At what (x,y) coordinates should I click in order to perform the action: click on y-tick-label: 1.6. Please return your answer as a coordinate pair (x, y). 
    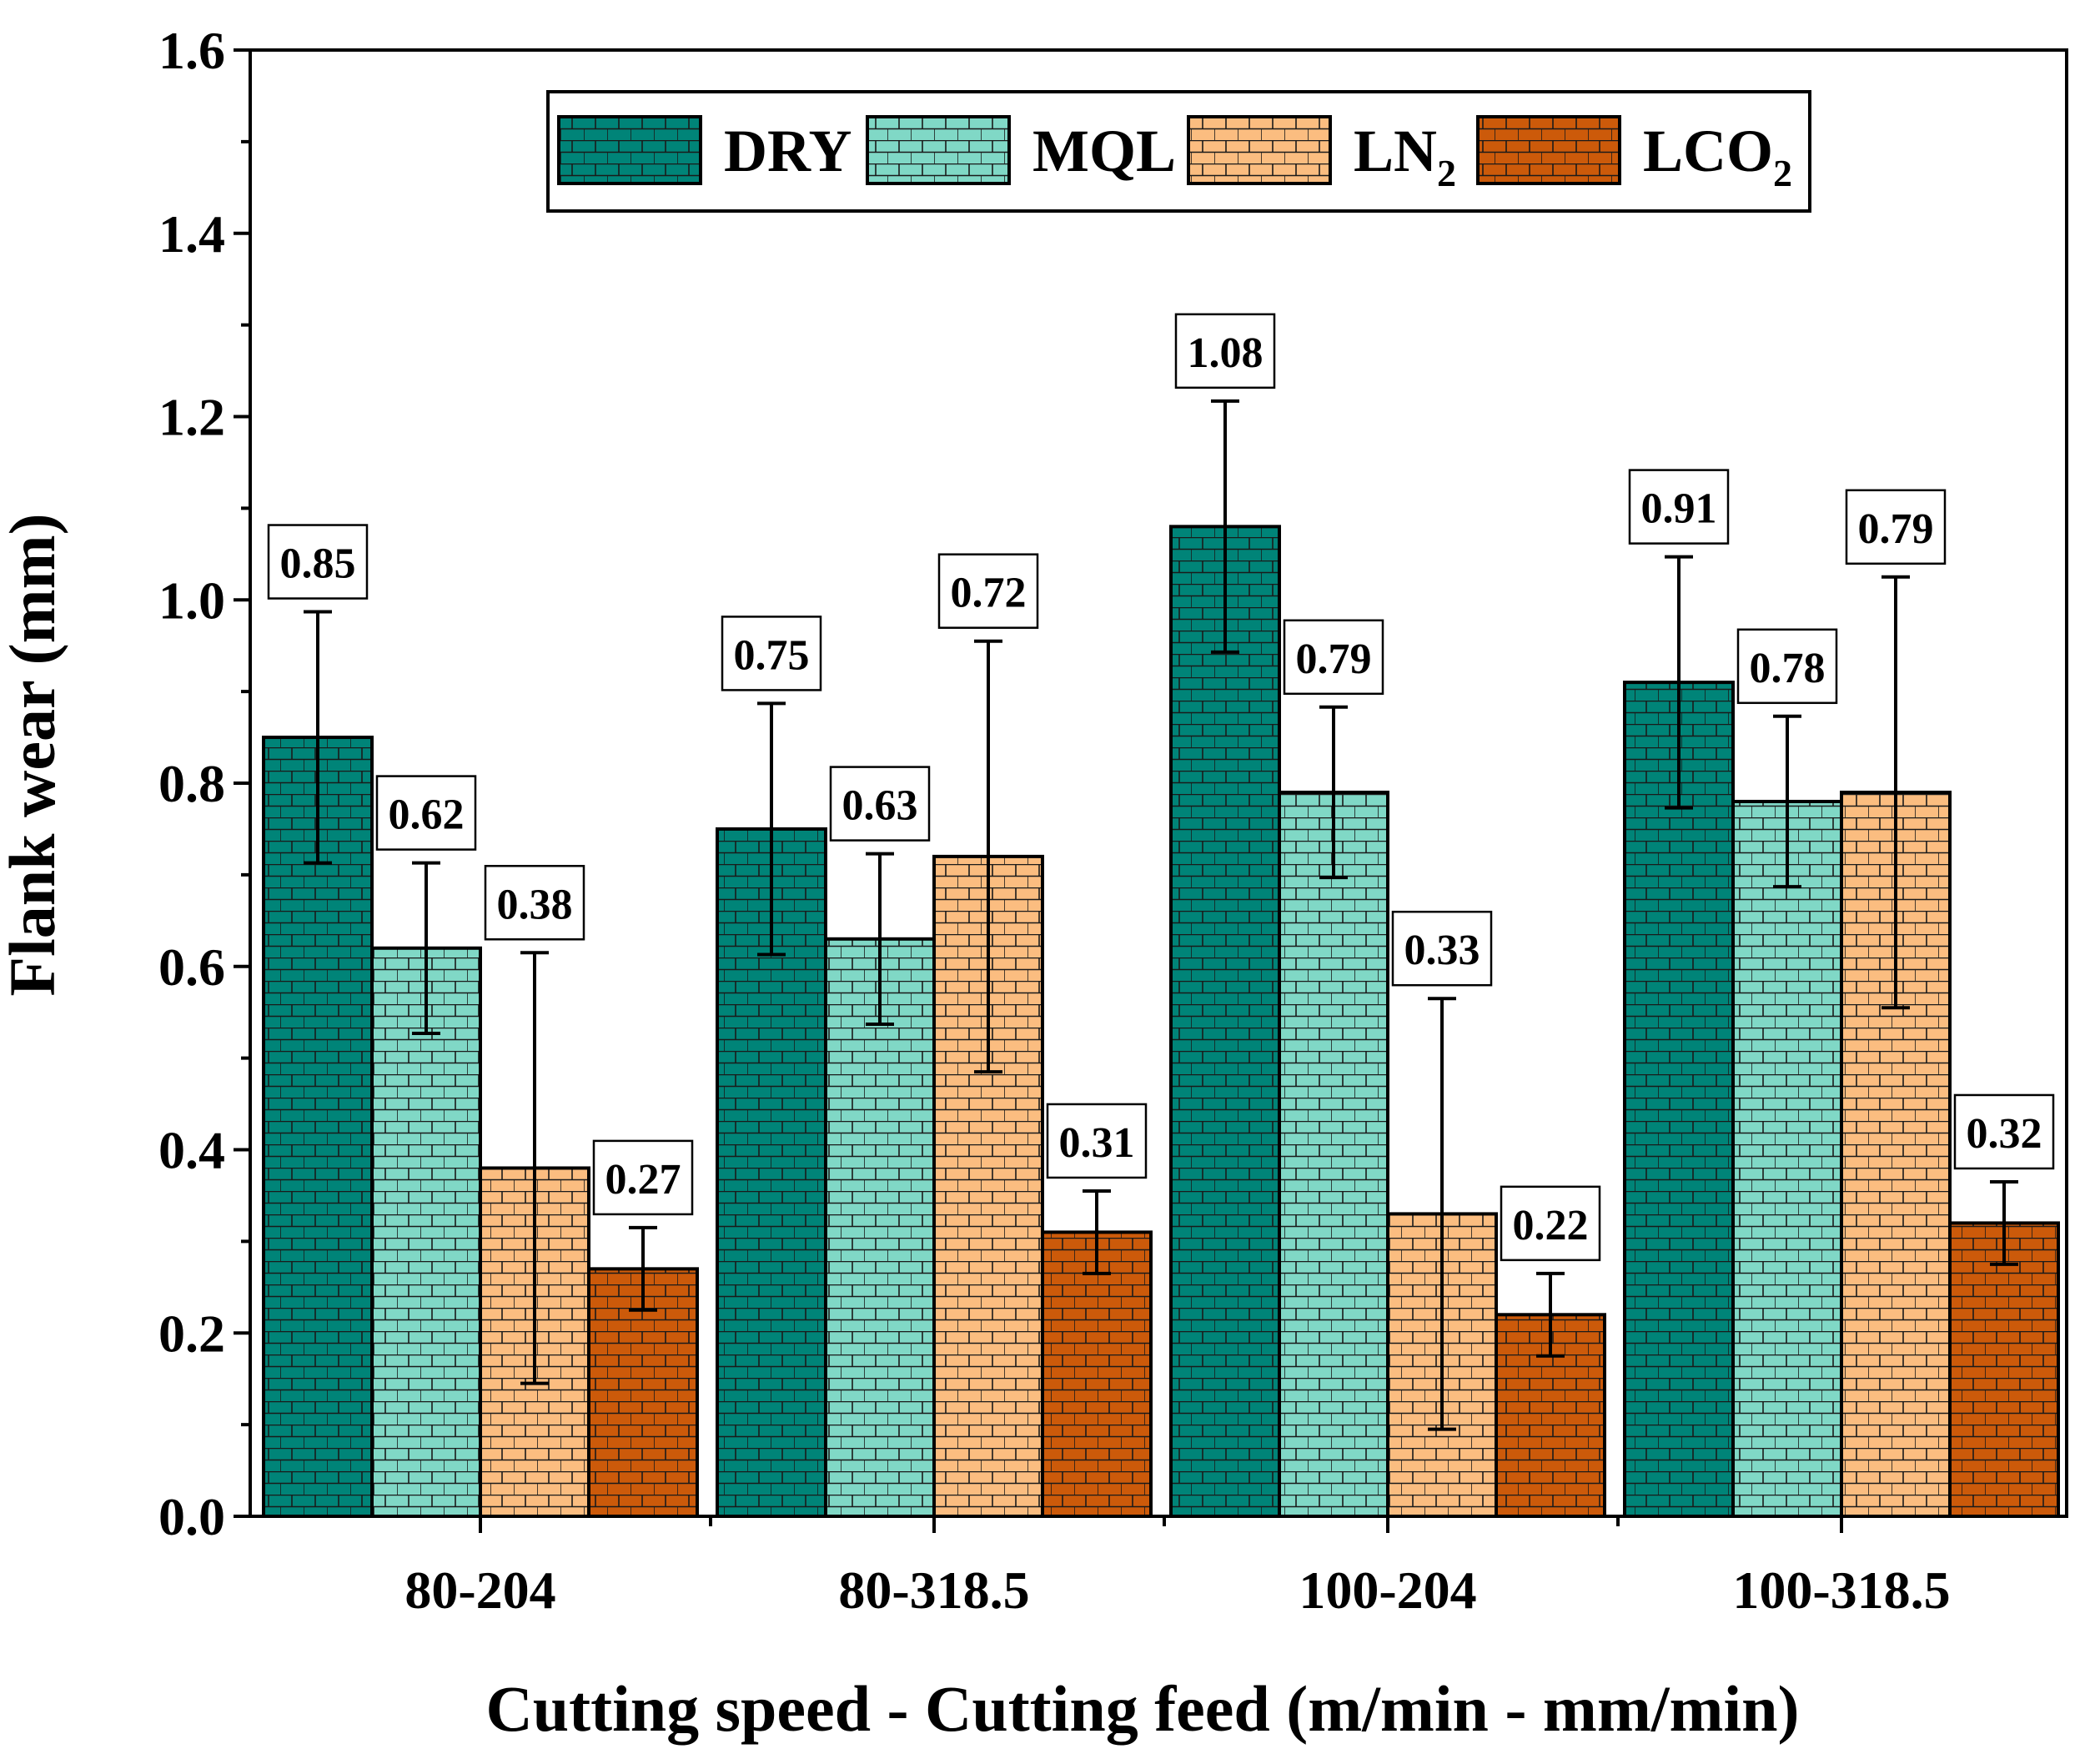
    Looking at the image, I should click on (191, 50).